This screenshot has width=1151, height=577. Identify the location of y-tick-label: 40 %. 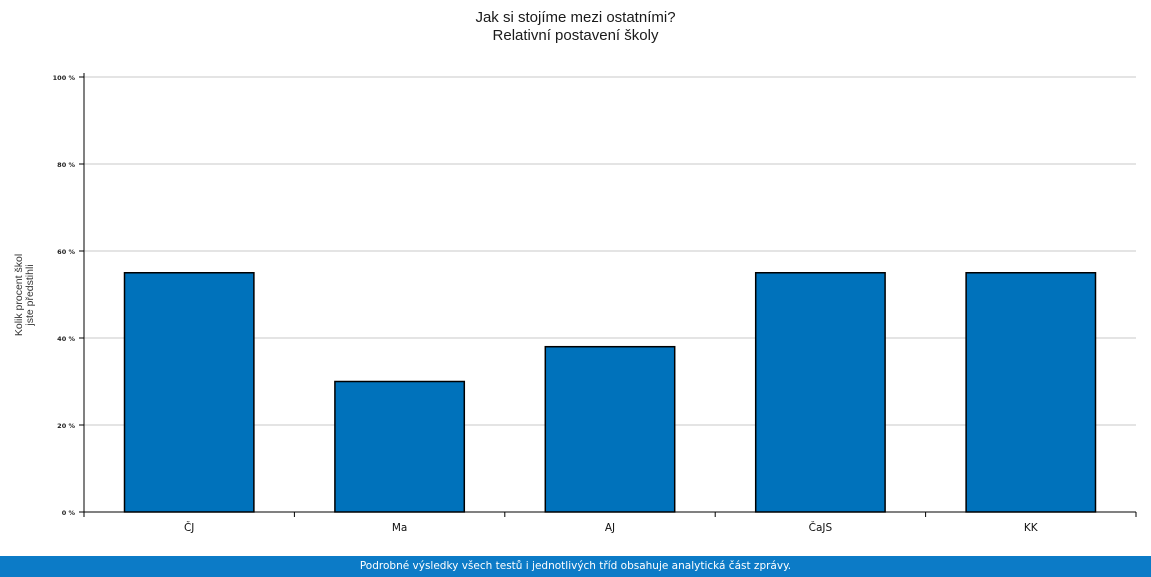
(66, 339).